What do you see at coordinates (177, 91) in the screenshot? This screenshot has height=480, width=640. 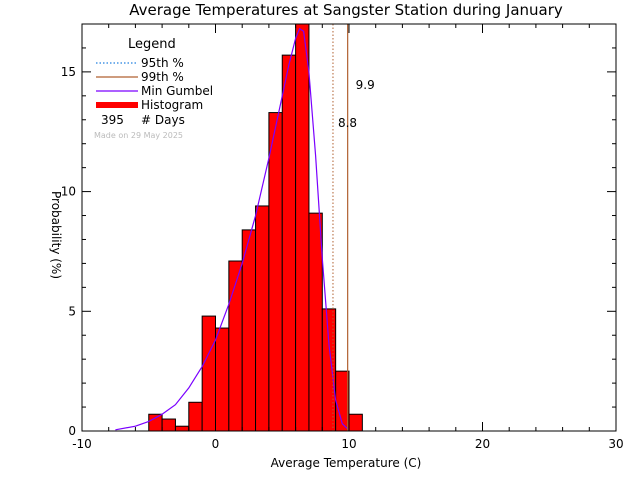 I see `legend-gumbel-label: Min Gumbel` at bounding box center [177, 91].